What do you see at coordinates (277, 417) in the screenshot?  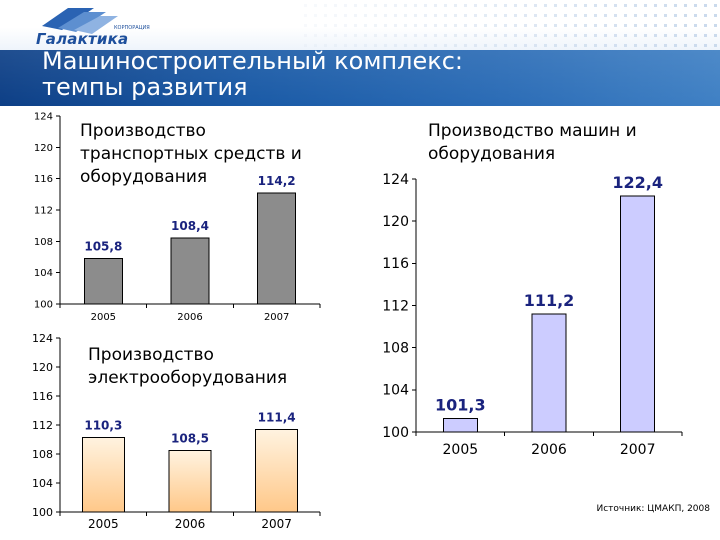 I see `value-label-2007: 111,4` at bounding box center [277, 417].